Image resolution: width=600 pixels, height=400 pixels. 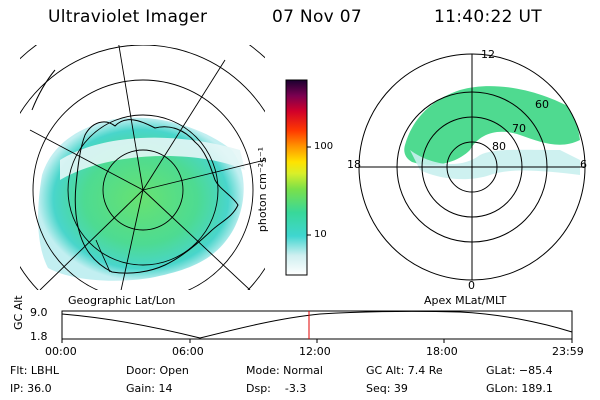 What do you see at coordinates (156, 196) in the screenshot?
I see `antarctica-coastline` at bounding box center [156, 196].